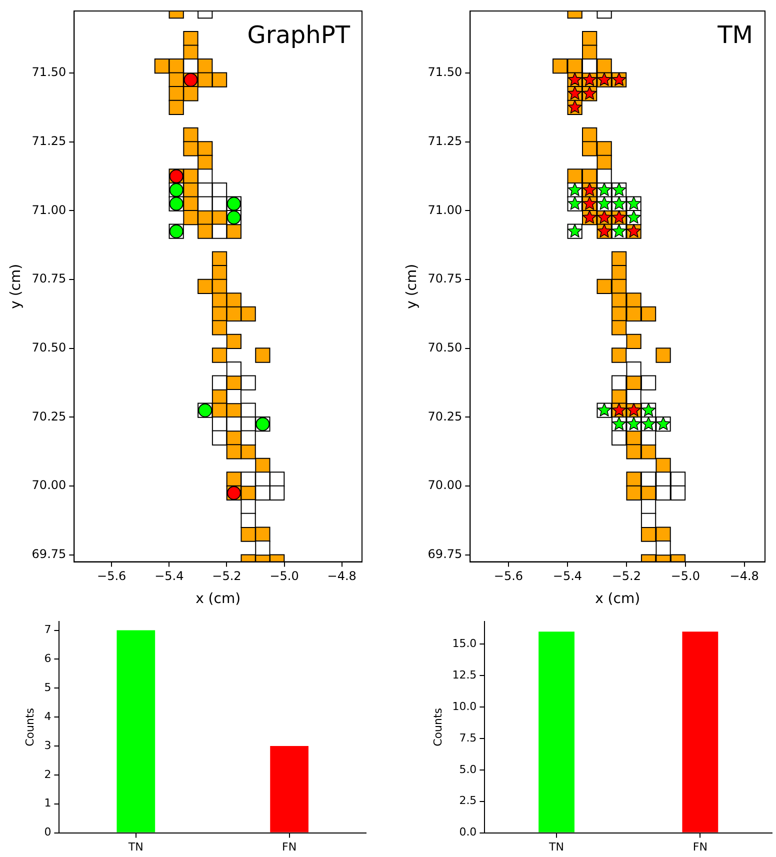  I want to click on y-tick-label: 7.5, so click(468, 737).